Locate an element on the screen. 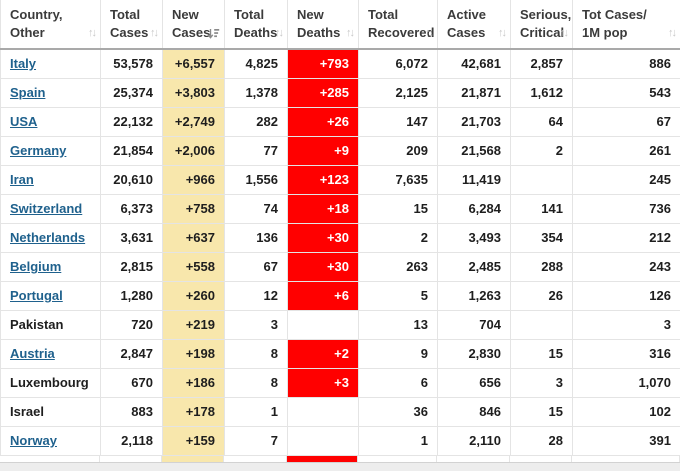 This screenshot has height=471, width=680. partial-cell-total-cases is located at coordinates (131, 459).